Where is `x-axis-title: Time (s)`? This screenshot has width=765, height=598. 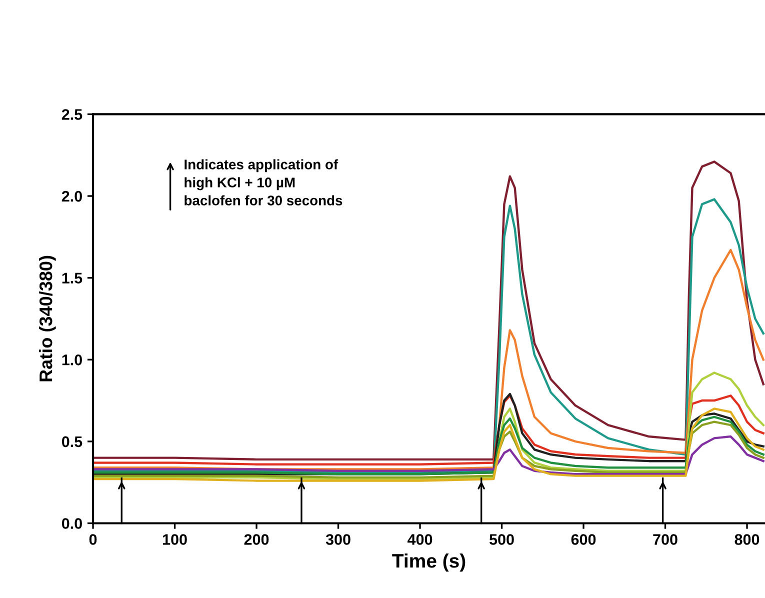
x-axis-title: Time (s) is located at coordinates (429, 562).